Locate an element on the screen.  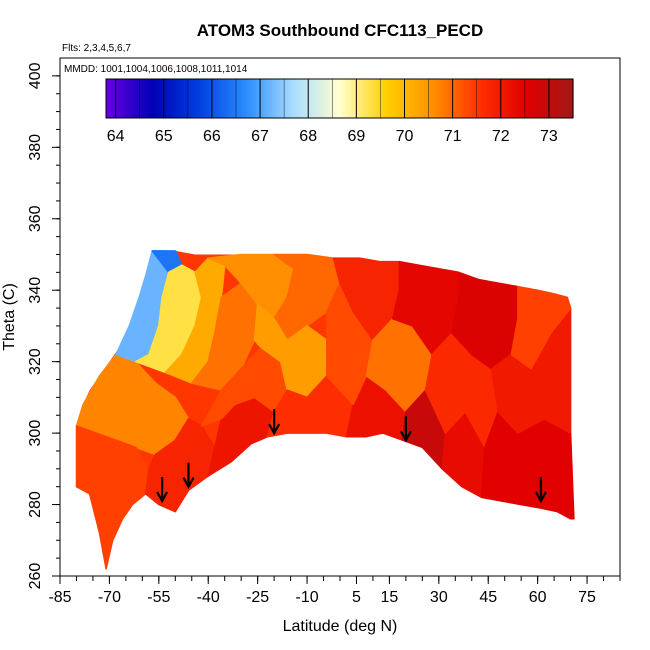
dates-note: MMDD: 1001,1004,1006,1008,1011,1014 is located at coordinates (156, 69).